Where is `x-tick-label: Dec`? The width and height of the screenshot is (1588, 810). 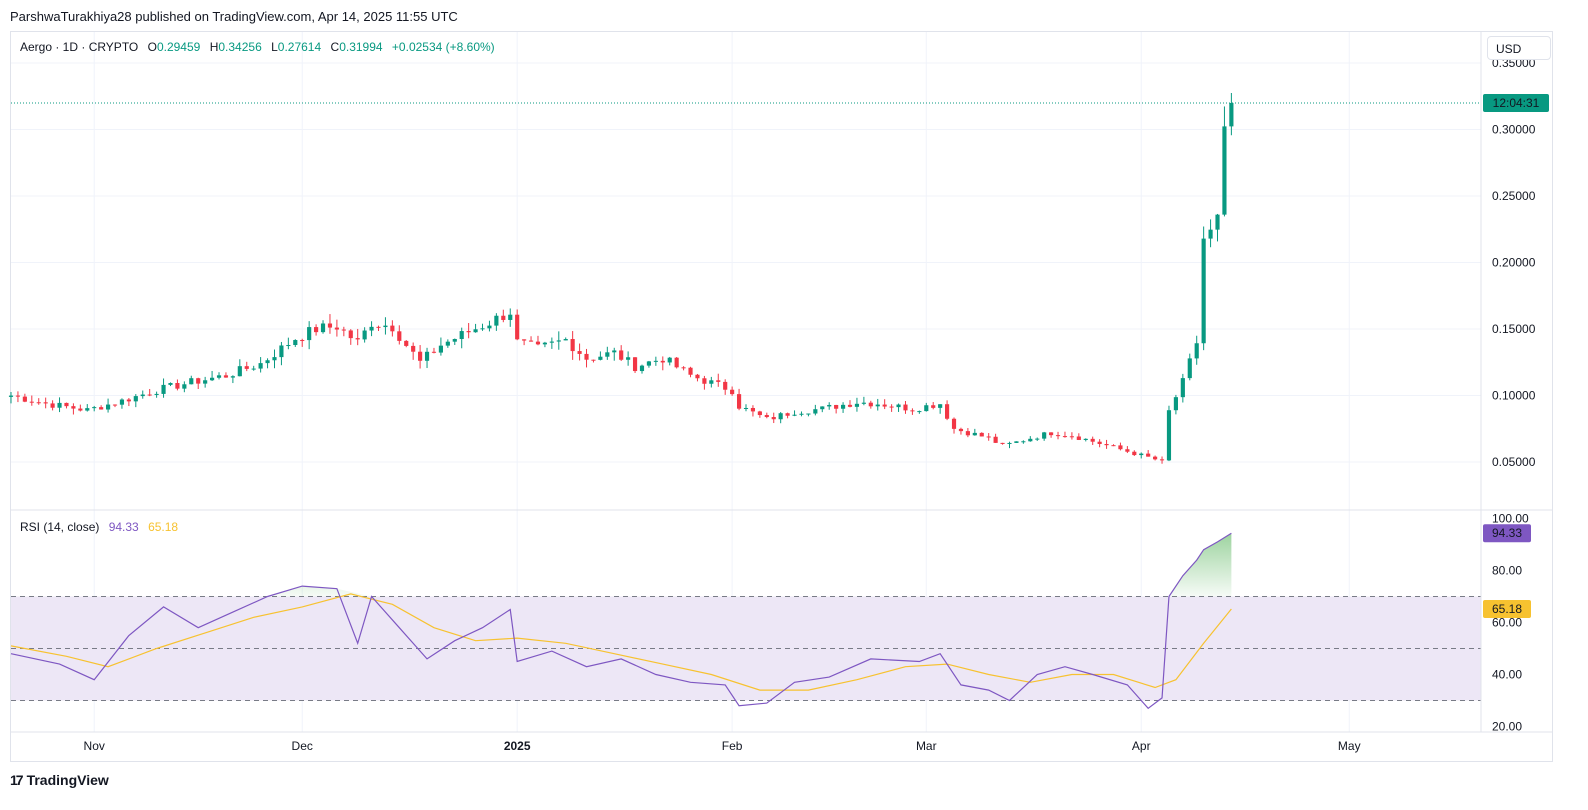 x-tick-label: Dec is located at coordinates (302, 746).